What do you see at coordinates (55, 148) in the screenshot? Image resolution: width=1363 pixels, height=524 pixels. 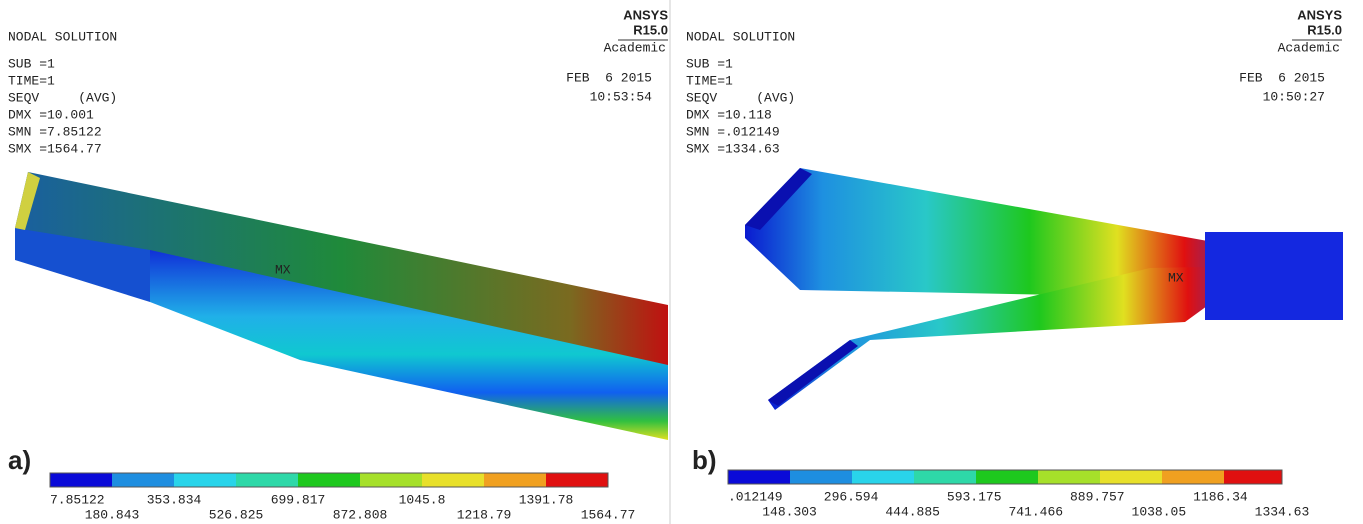 I see `header-line: SMX =1564.77` at bounding box center [55, 148].